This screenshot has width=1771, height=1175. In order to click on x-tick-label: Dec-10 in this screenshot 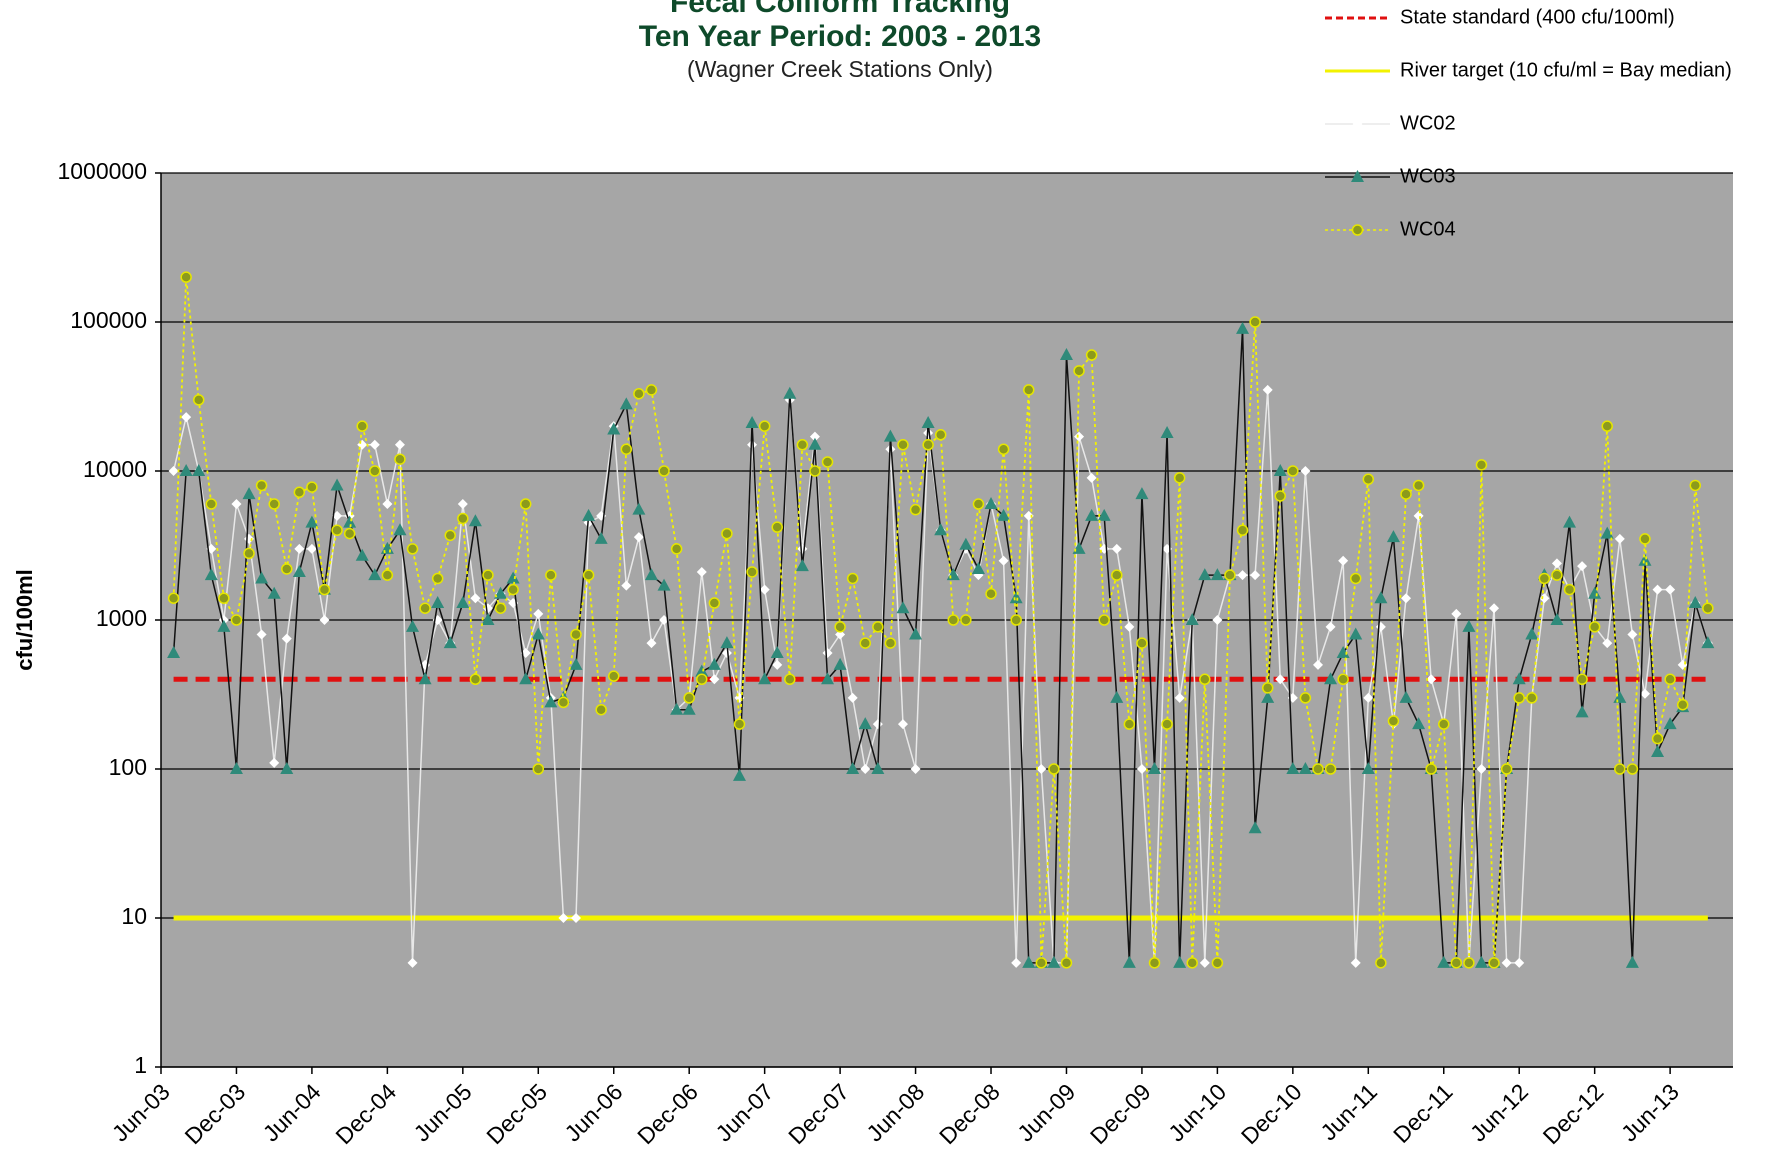, I will do `click(1271, 1113)`.